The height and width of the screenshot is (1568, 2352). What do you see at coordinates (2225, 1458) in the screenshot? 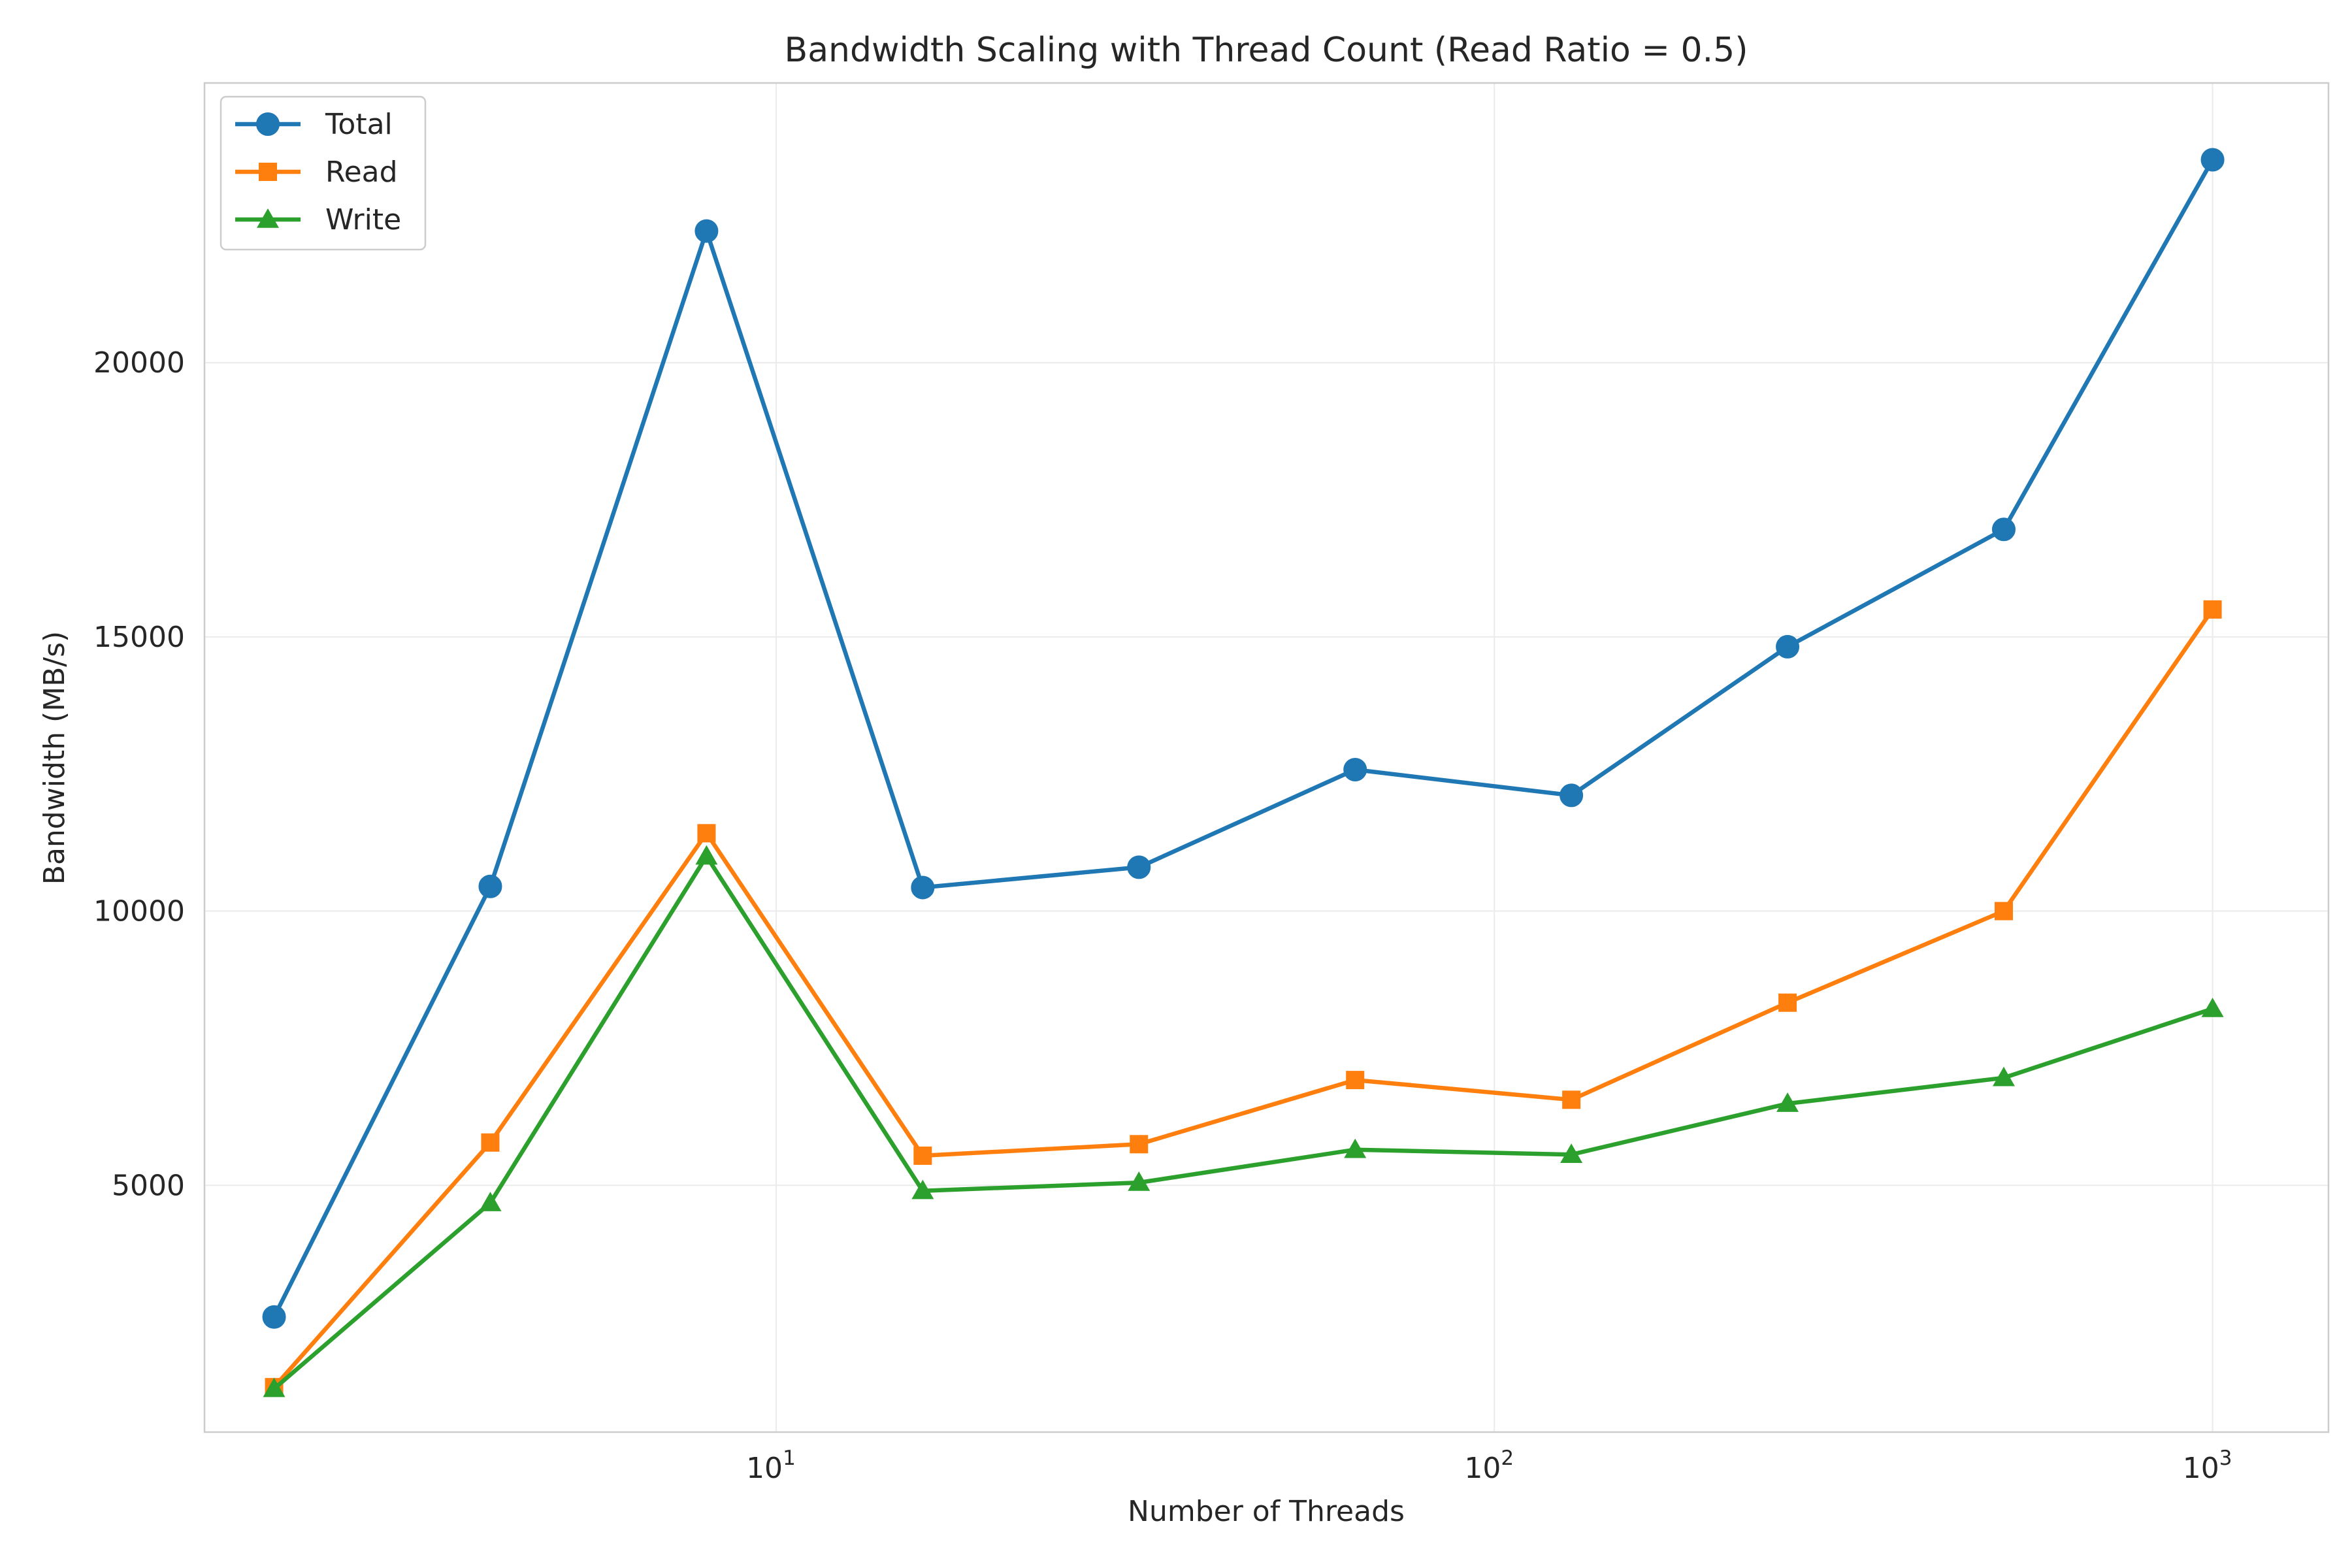
I see `x-tick-exponent: 3` at bounding box center [2225, 1458].